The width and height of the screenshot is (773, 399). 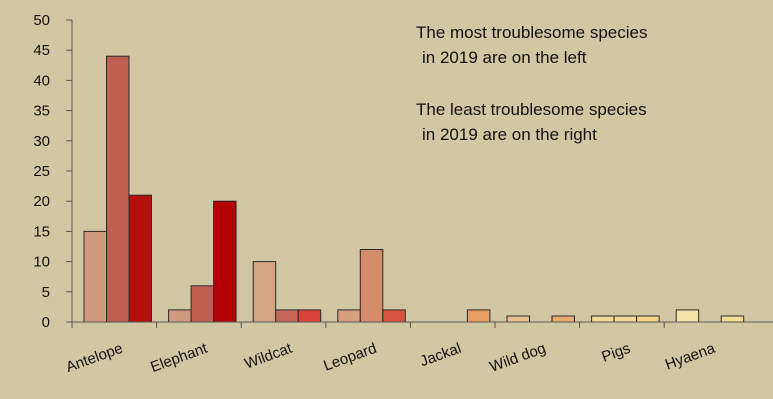 I want to click on category-label-wildcat: Wildcat, so click(x=268, y=356).